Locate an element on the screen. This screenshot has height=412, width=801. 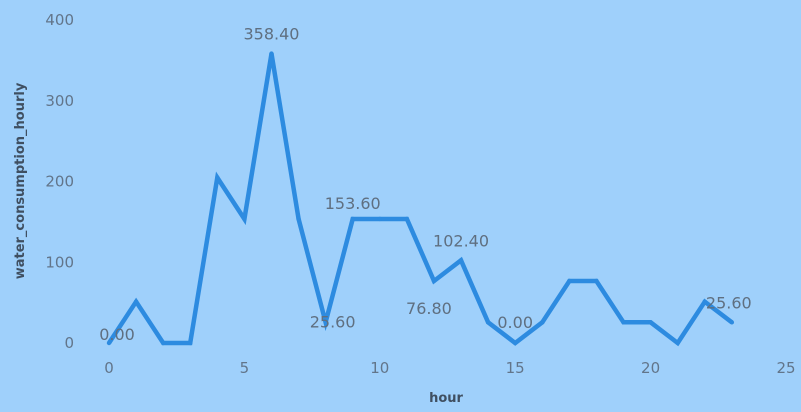
data-label: 102.40 is located at coordinates (461, 240).